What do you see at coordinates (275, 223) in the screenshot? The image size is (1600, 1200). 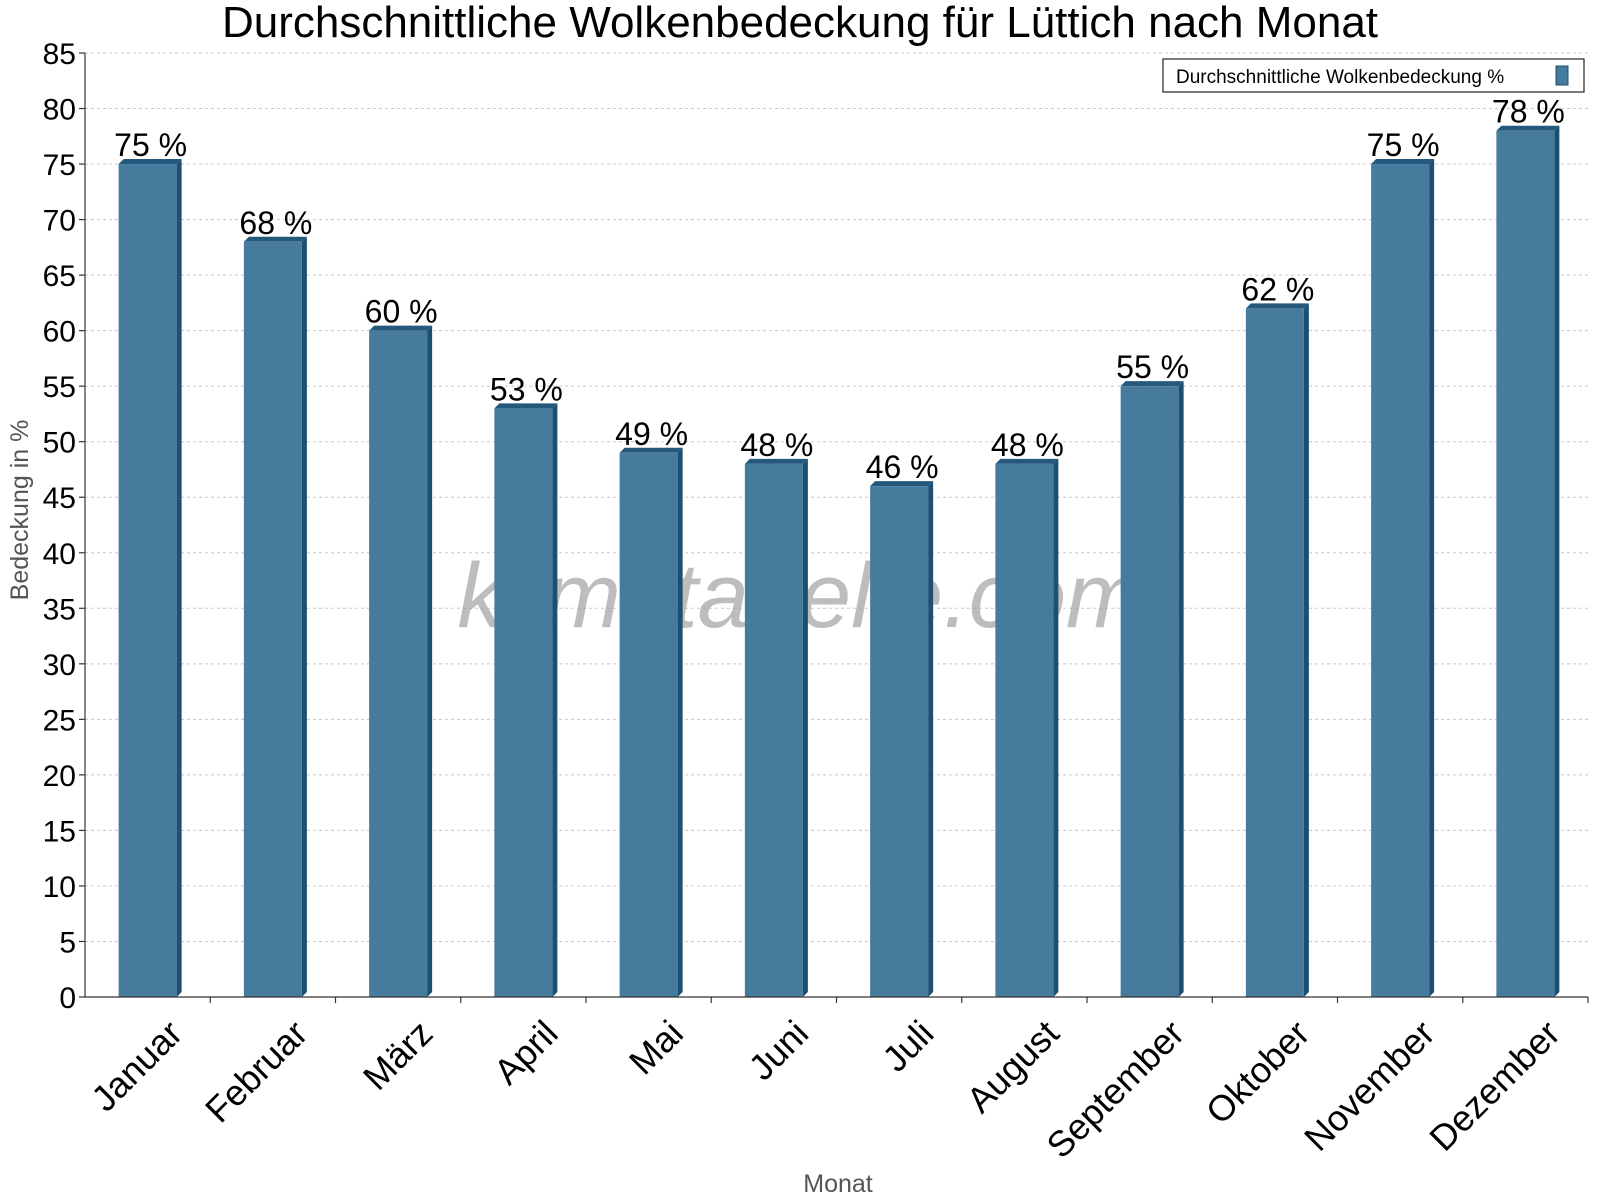 I see `value-label: 68 %` at bounding box center [275, 223].